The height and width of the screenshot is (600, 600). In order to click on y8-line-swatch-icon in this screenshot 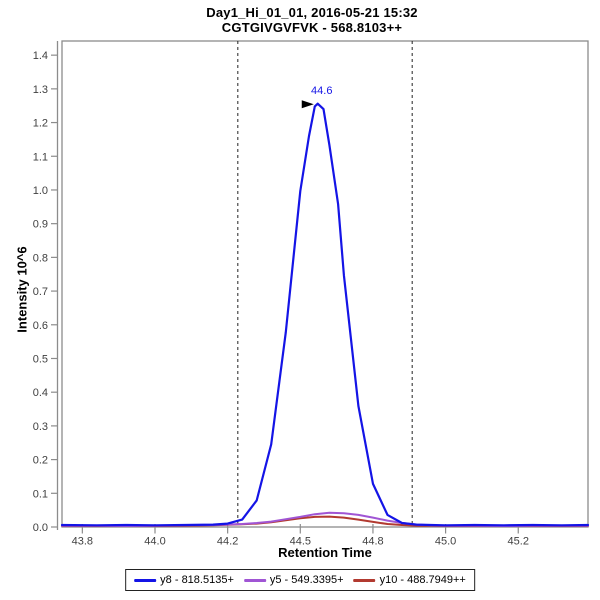, I will do `click(145, 580)`.